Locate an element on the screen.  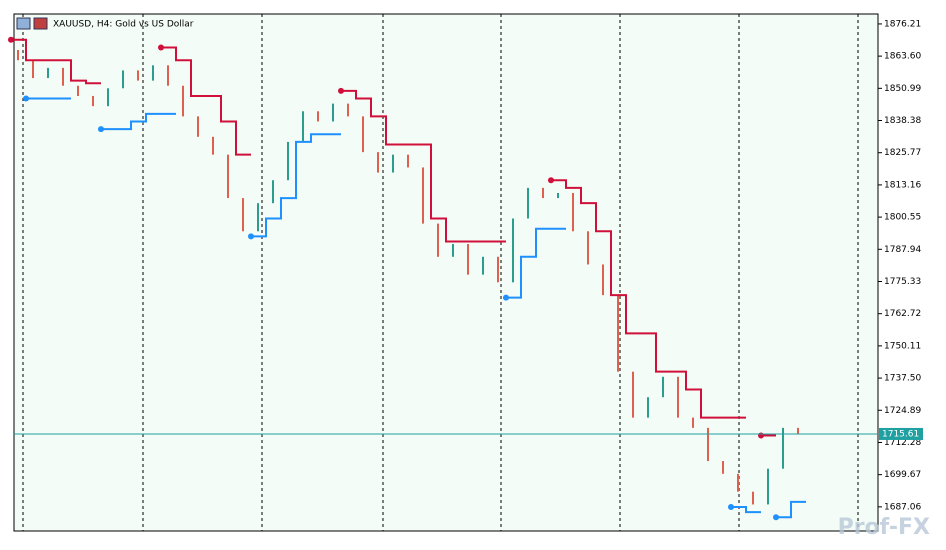
last-price-box is located at coordinates (901, 433).